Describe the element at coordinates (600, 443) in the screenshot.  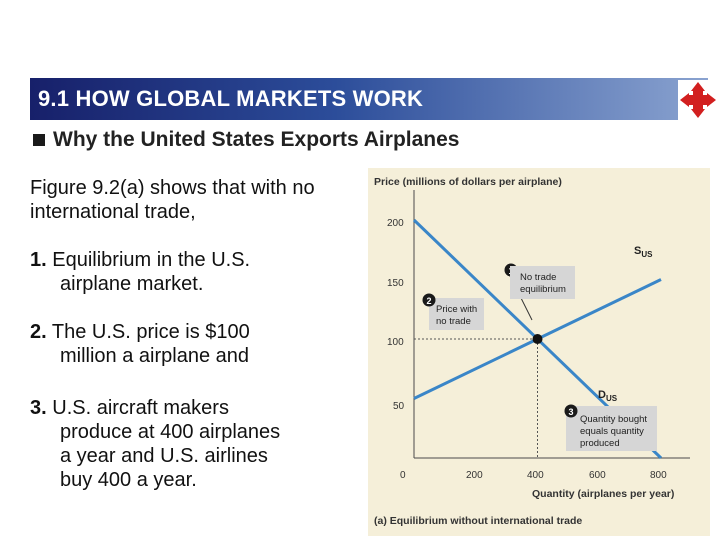
I see `annotation-3-line3: produced` at that location.